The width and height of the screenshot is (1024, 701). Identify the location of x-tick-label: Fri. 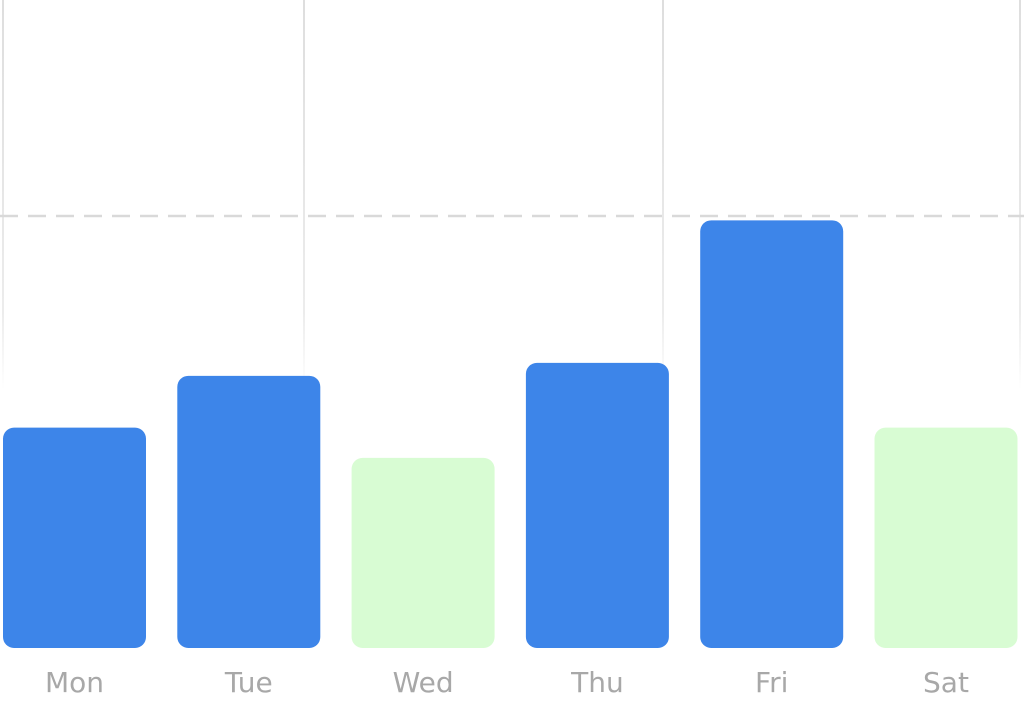
(771, 682).